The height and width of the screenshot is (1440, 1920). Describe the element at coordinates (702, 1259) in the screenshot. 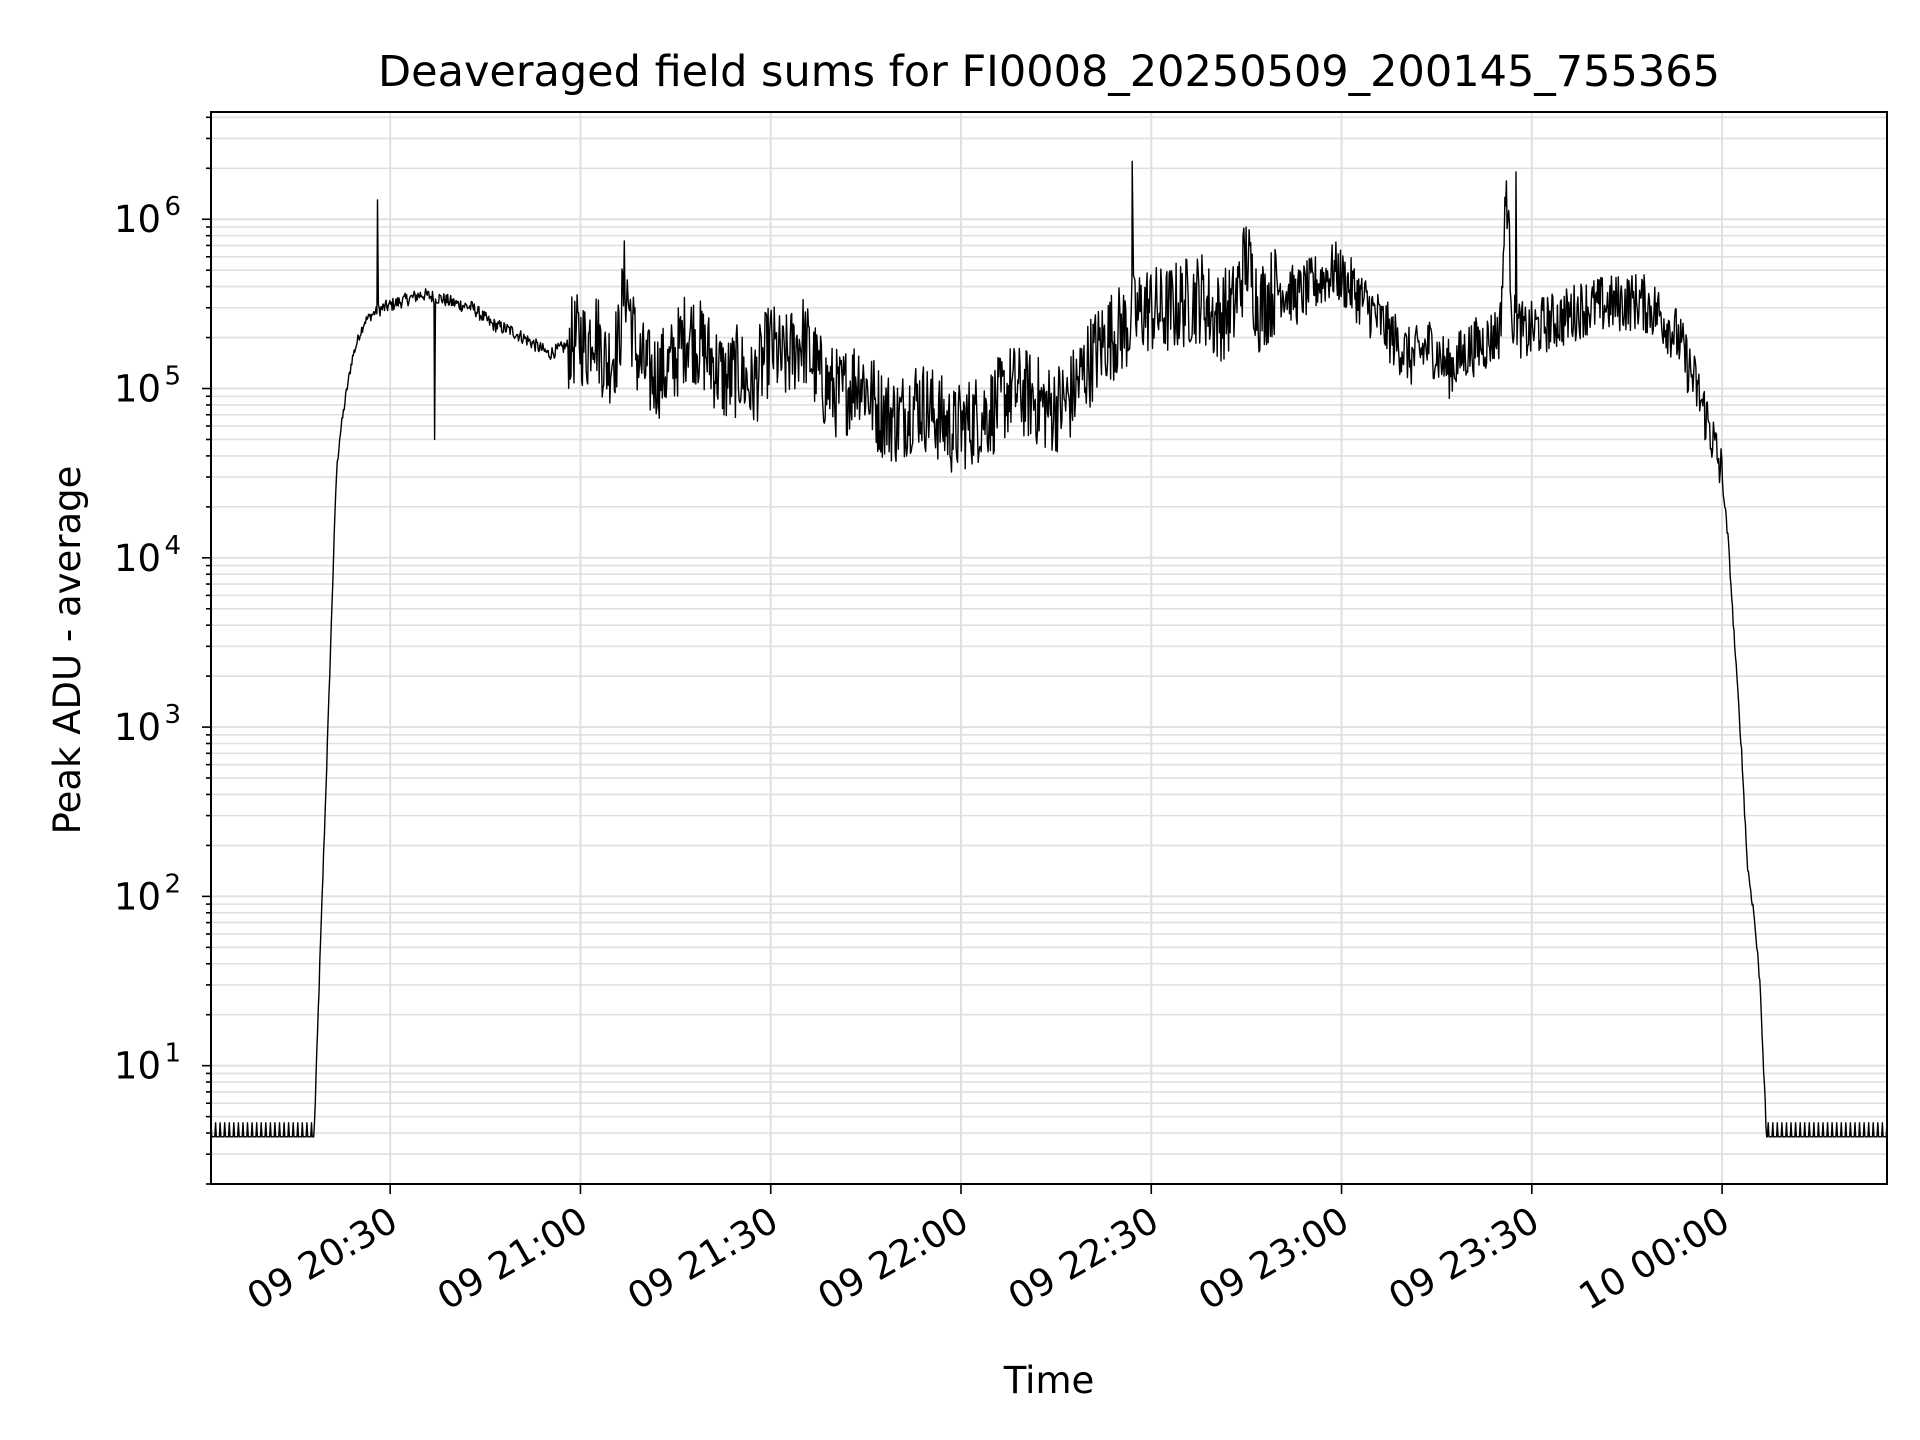

I see `x-tick-label: 09 21:30` at that location.